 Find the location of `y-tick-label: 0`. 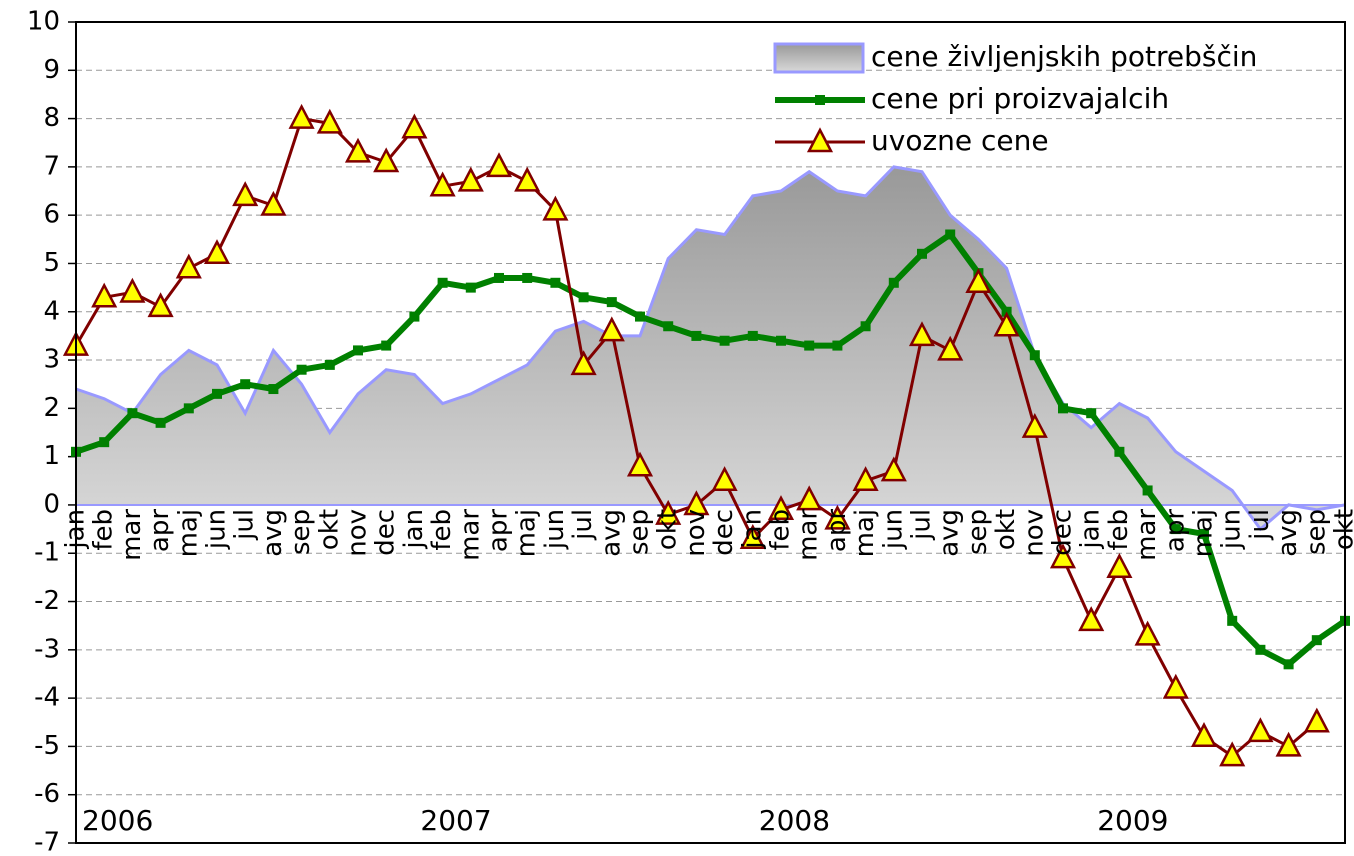

y-tick-label: 0 is located at coordinates (51, 504).